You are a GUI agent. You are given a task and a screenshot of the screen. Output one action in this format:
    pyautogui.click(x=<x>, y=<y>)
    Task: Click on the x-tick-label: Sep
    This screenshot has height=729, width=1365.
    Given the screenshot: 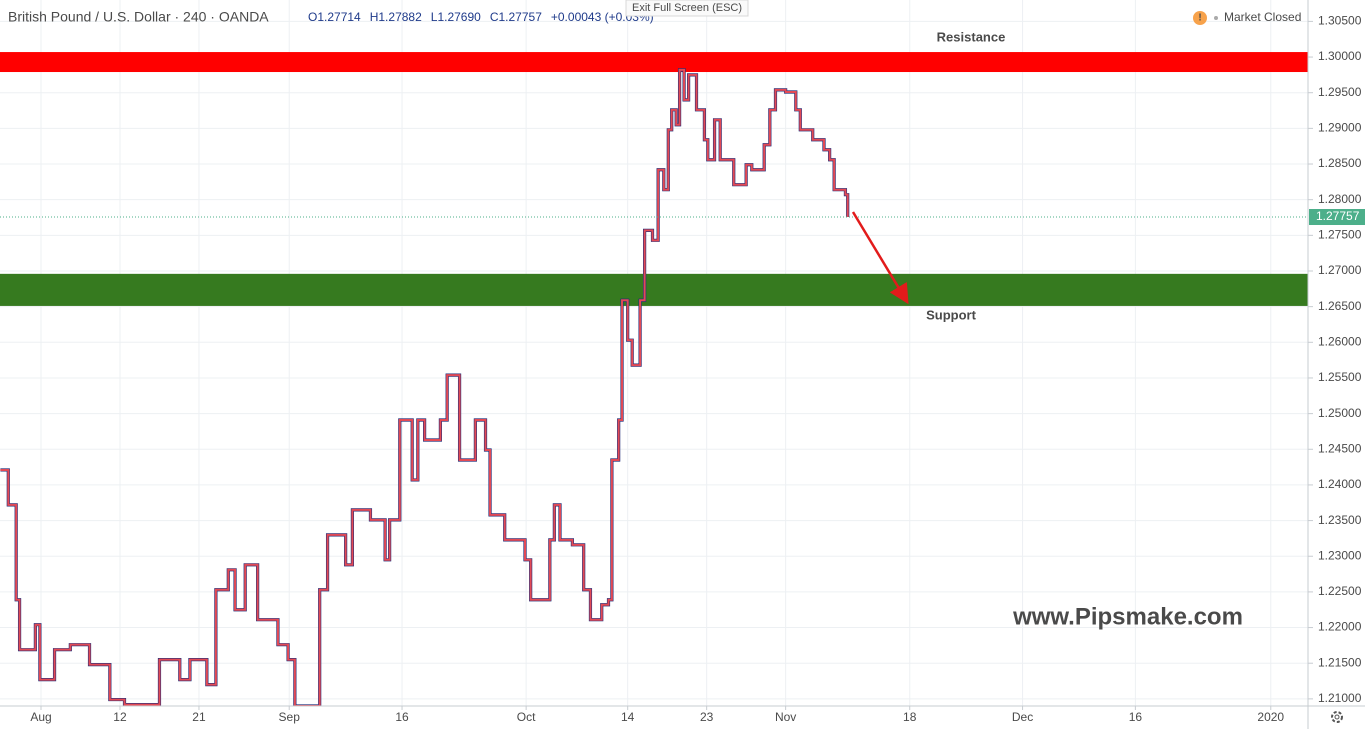 What is the action you would take?
    pyautogui.click(x=290, y=717)
    